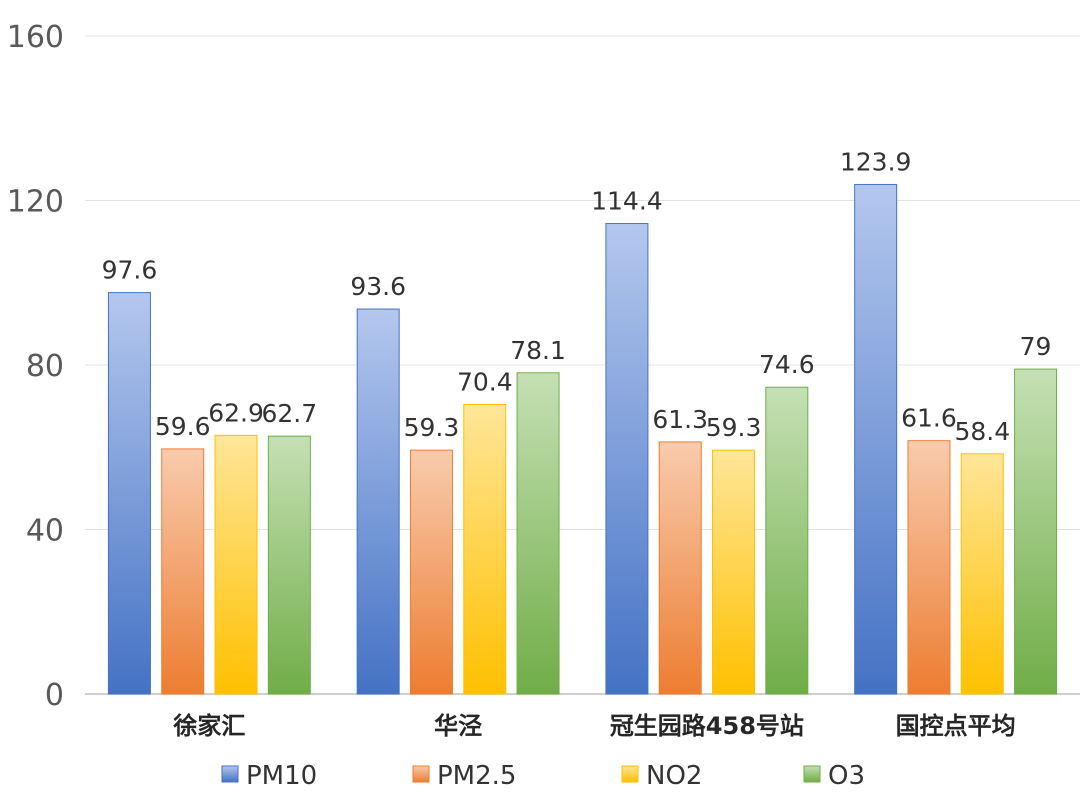 This screenshot has width=1080, height=805. I want to click on data-label: 114.4, so click(627, 201).